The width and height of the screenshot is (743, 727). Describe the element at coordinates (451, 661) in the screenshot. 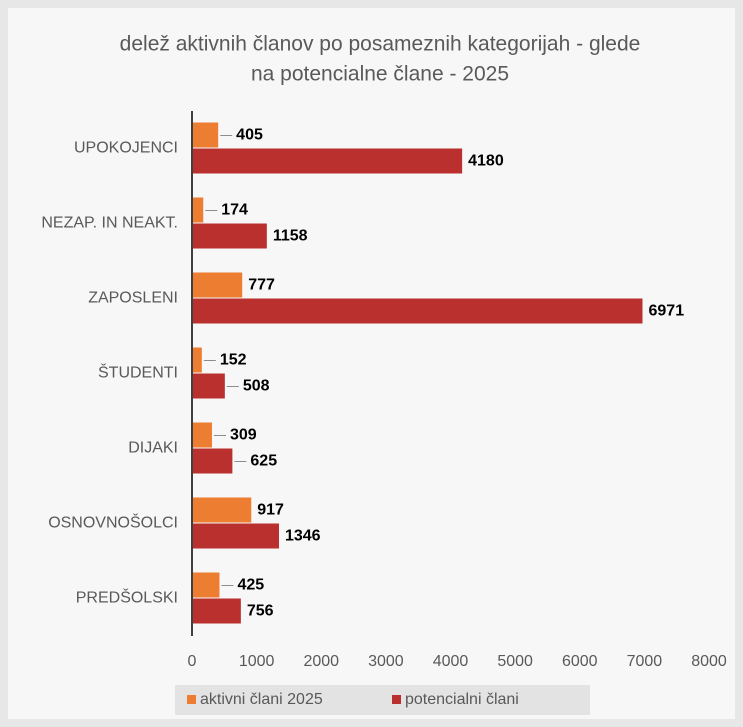

I see `x-tick-label: 4000` at that location.